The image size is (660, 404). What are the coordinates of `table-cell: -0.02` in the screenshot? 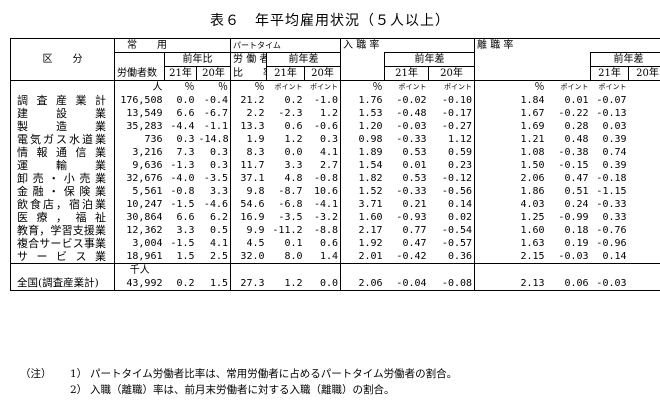 It's located at (411, 100).